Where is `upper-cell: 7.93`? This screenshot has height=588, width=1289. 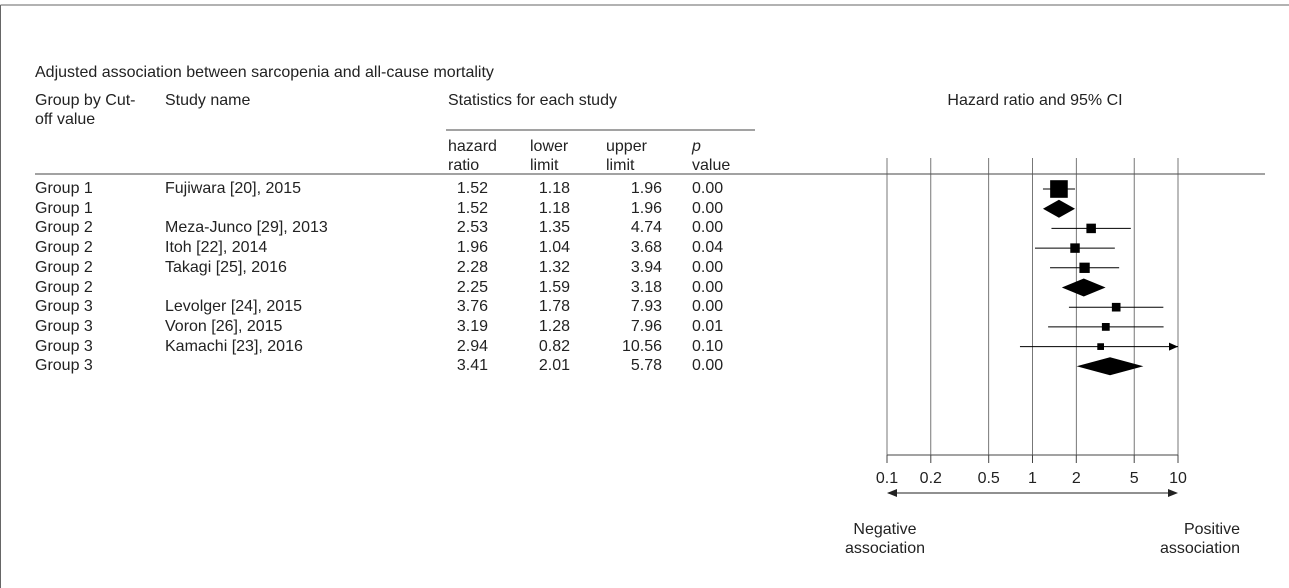 upper-cell: 7.93 is located at coordinates (646, 307).